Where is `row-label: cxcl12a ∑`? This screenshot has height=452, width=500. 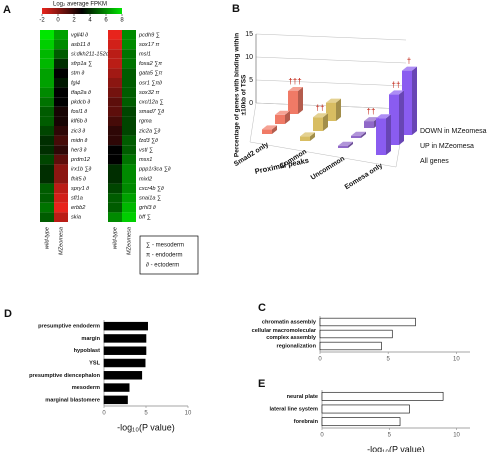
row-label: cxcl12a ∑ is located at coordinates (151, 102).